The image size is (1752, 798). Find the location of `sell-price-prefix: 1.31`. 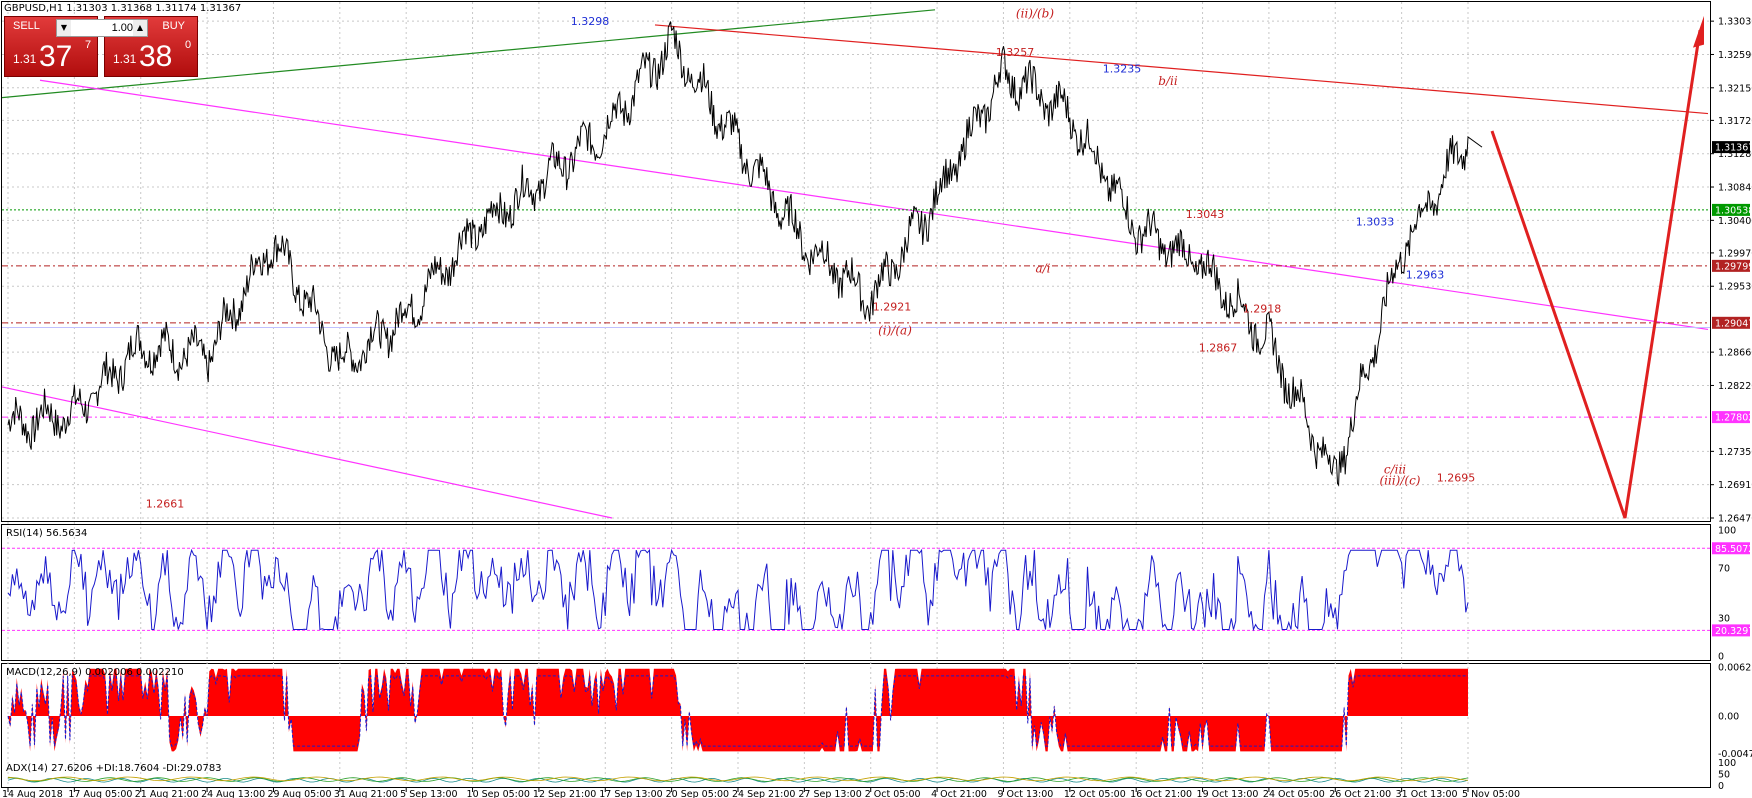

sell-price-prefix: 1.31 is located at coordinates (25, 59).